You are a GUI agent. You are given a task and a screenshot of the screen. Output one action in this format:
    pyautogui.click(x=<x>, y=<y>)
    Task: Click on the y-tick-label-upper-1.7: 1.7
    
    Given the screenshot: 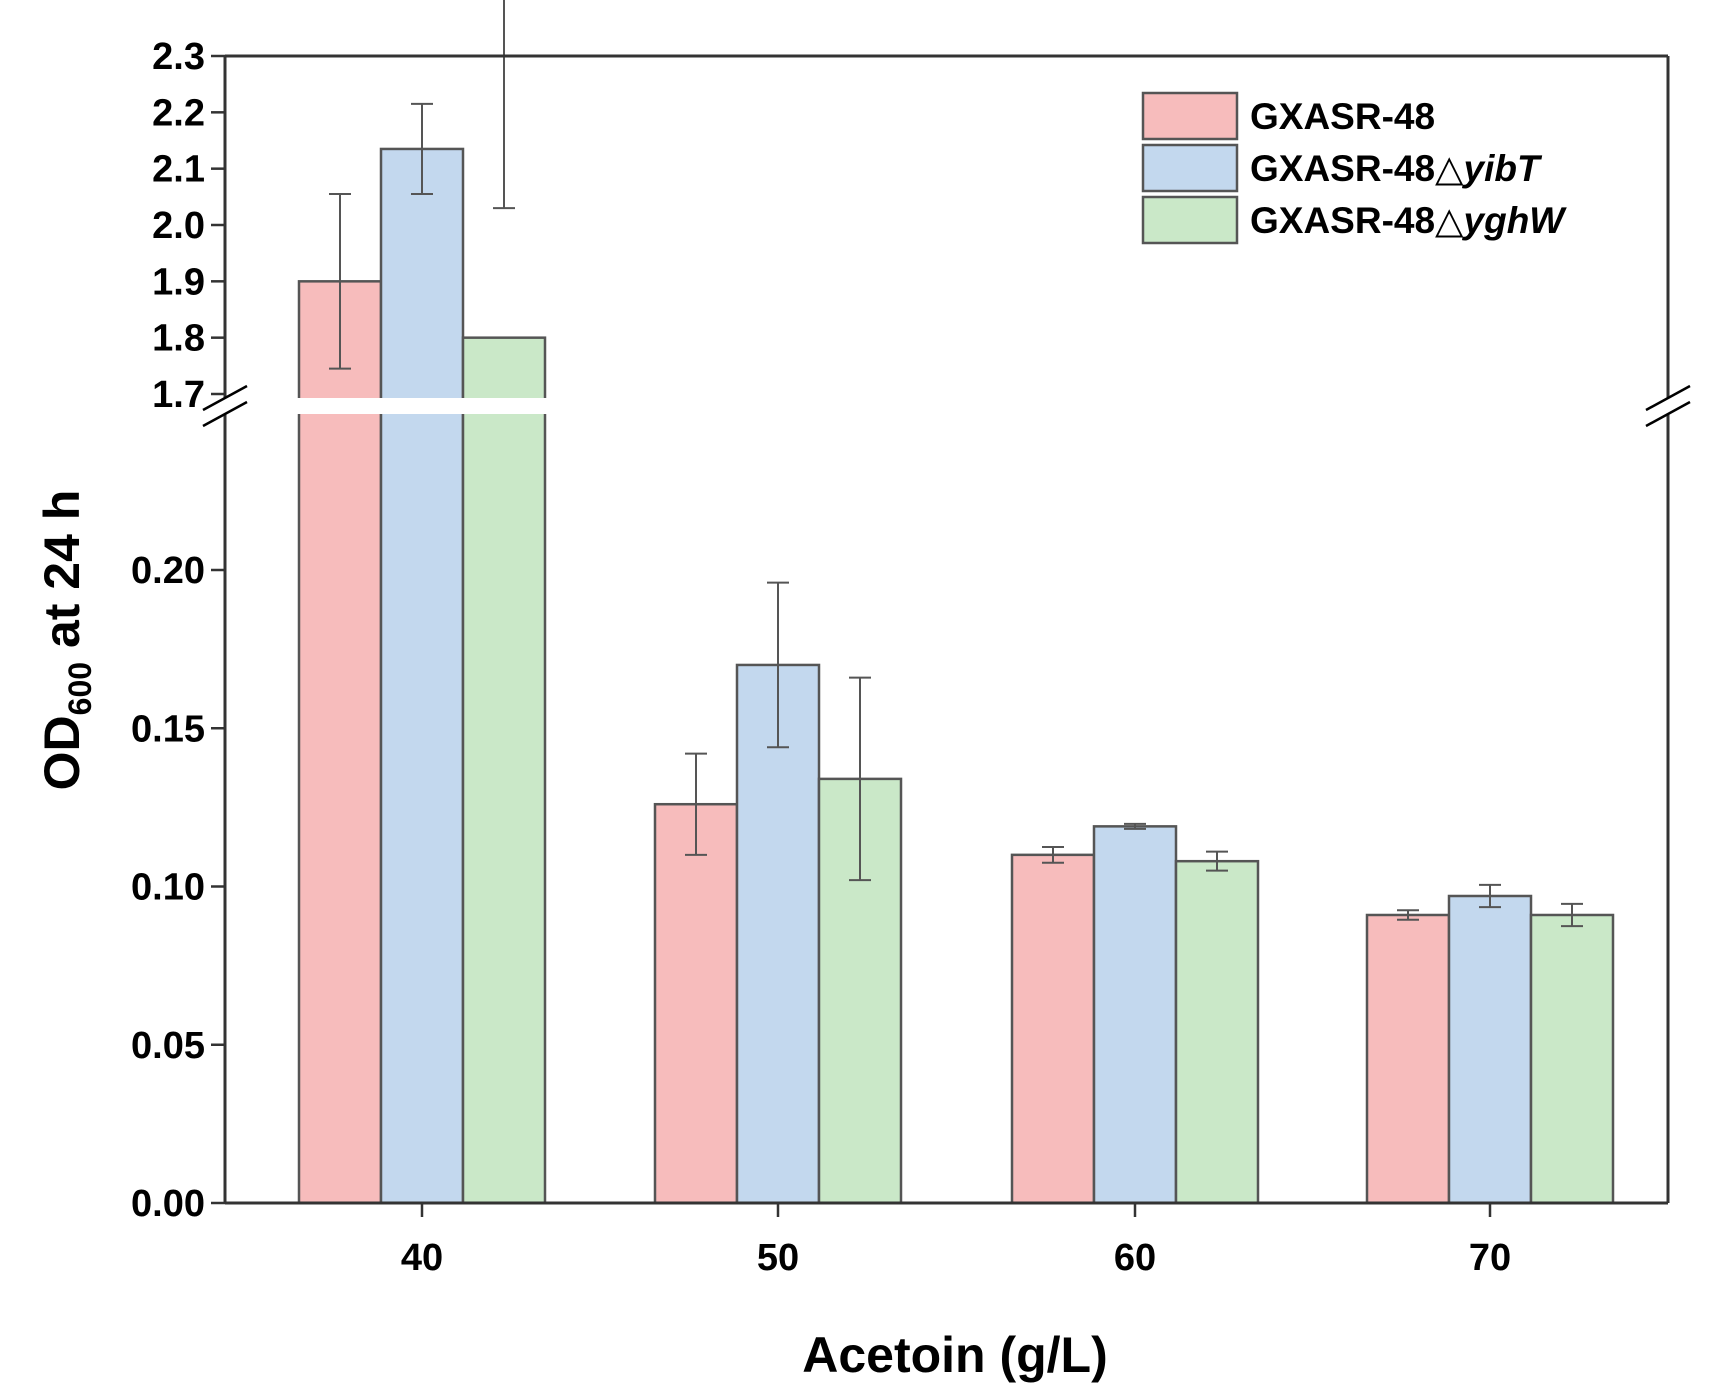 What is the action you would take?
    pyautogui.click(x=178, y=395)
    